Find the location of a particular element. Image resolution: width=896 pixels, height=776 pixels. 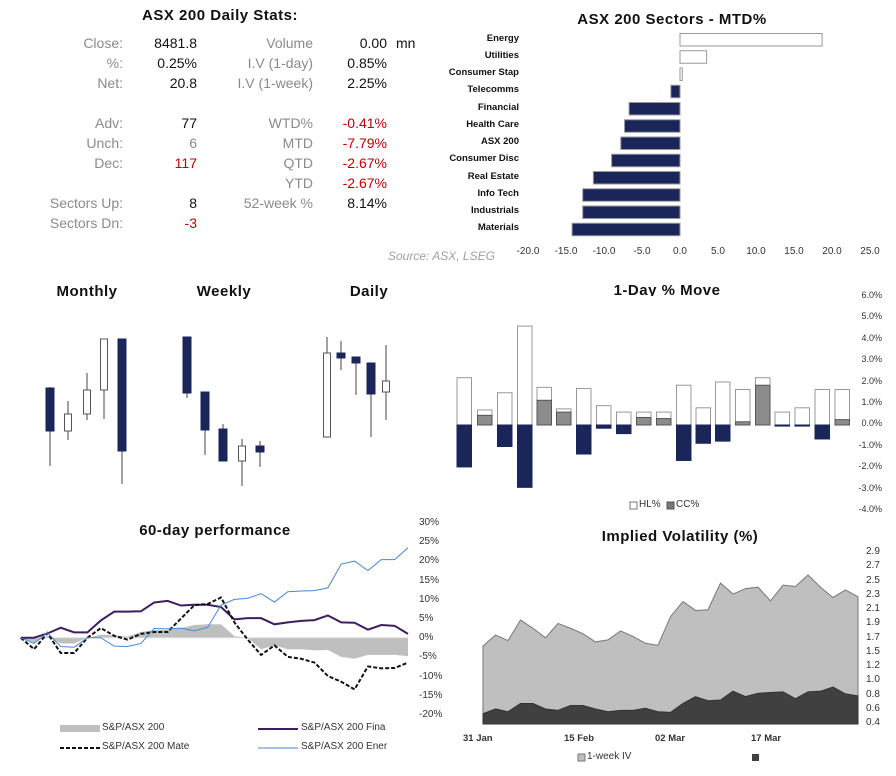

legend-swatch-cc is located at coordinates (670, 505).